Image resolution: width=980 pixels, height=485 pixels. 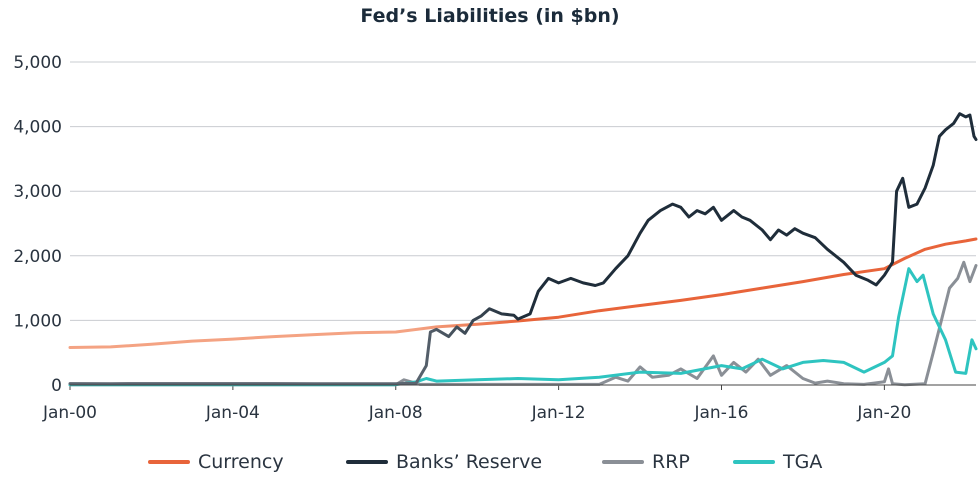 What do you see at coordinates (671, 462) in the screenshot?
I see `legend-label: RRP` at bounding box center [671, 462].